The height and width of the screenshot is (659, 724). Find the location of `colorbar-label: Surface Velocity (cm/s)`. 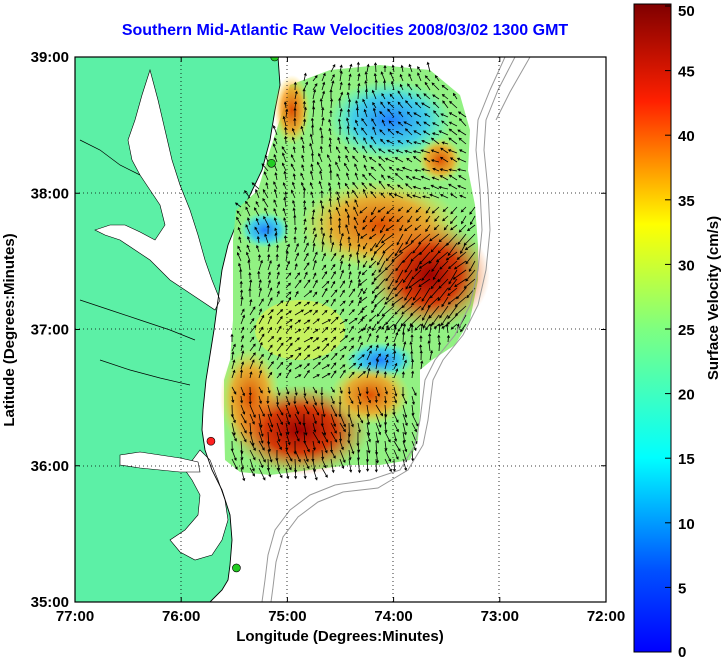

colorbar-label: Surface Velocity (cm/s) is located at coordinates (713, 298).